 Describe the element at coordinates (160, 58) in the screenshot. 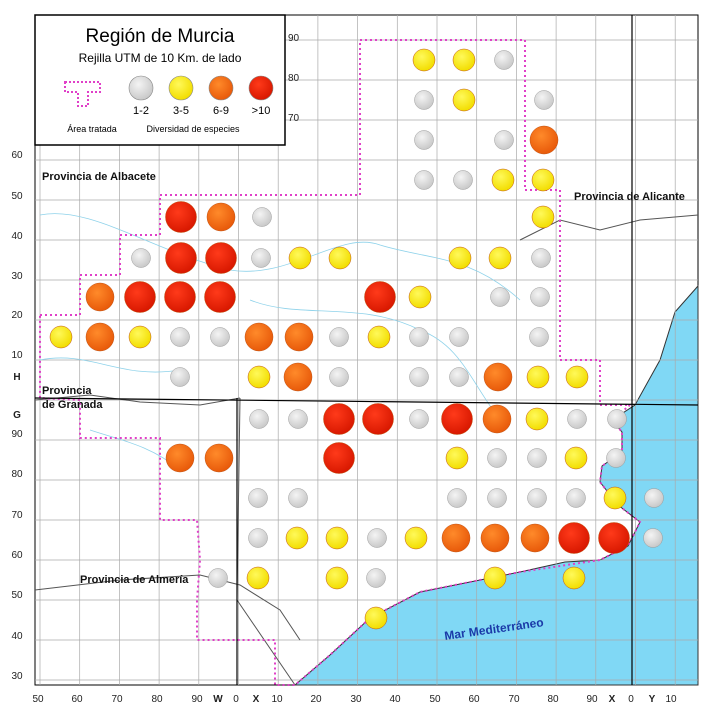

I see `subtitle: Rejilla UTM de 10 Km. de lado` at that location.